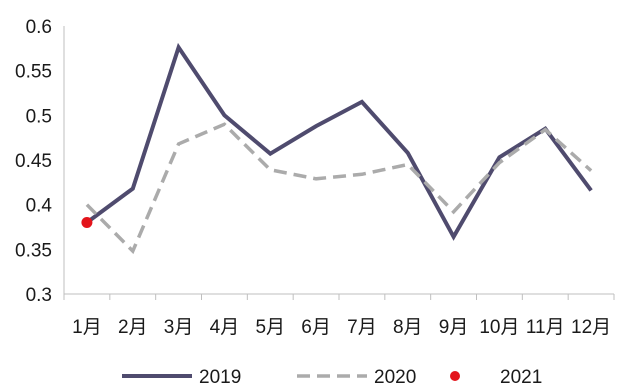  What do you see at coordinates (316, 327) in the screenshot?
I see `x-tick-label: 6月` at bounding box center [316, 327].